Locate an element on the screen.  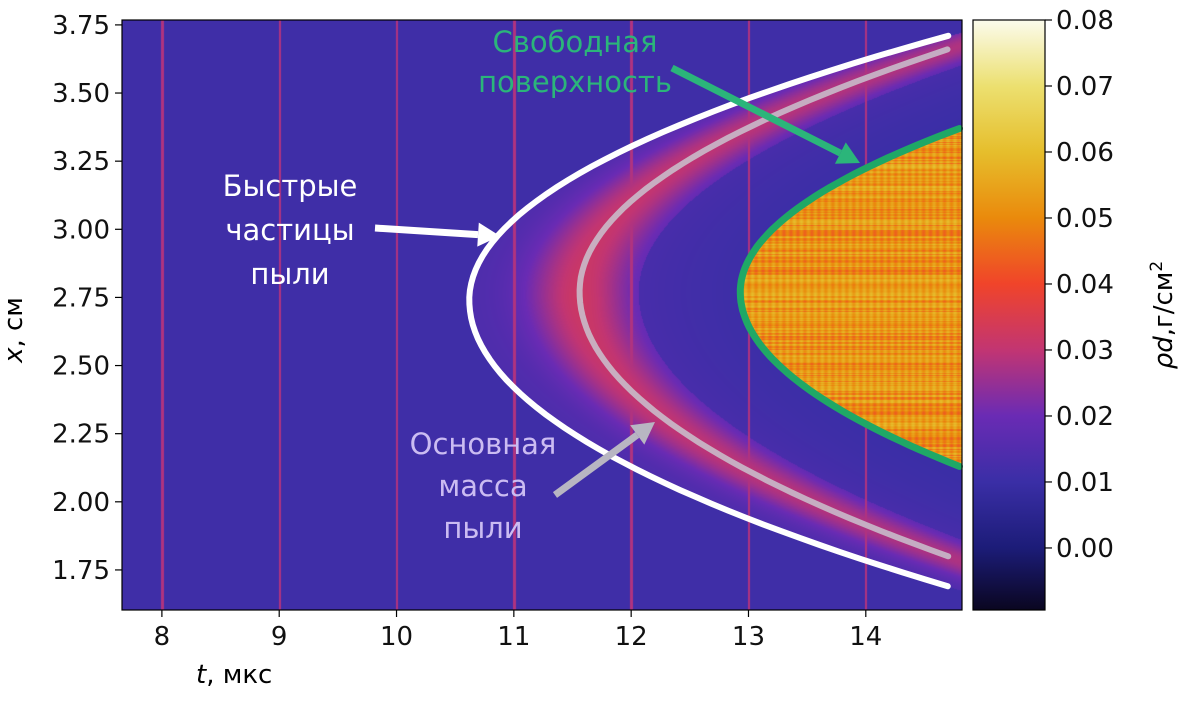
y-tick-label: 2.50 is located at coordinates (81, 367).